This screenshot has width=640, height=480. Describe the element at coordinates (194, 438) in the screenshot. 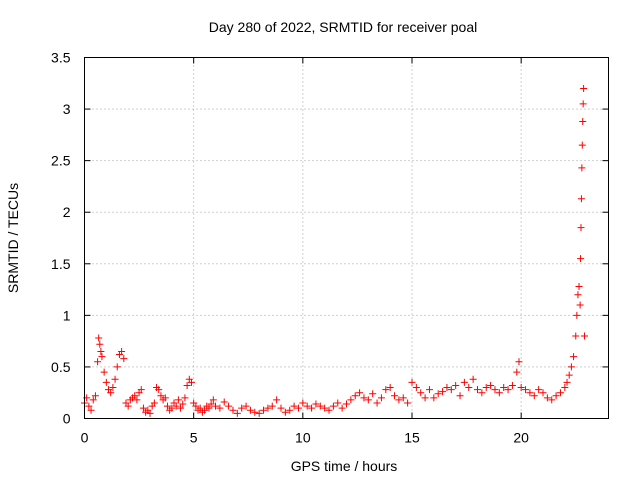

I see `x-tick-label: 5` at that location.